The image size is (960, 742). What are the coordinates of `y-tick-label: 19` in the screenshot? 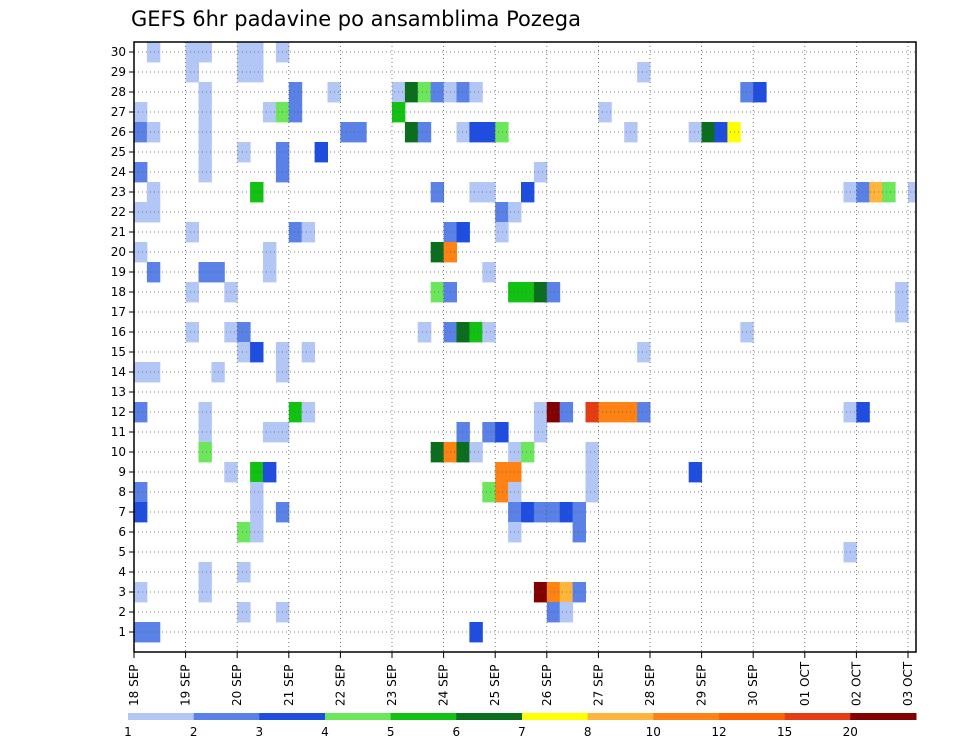 It's located at (118, 272).